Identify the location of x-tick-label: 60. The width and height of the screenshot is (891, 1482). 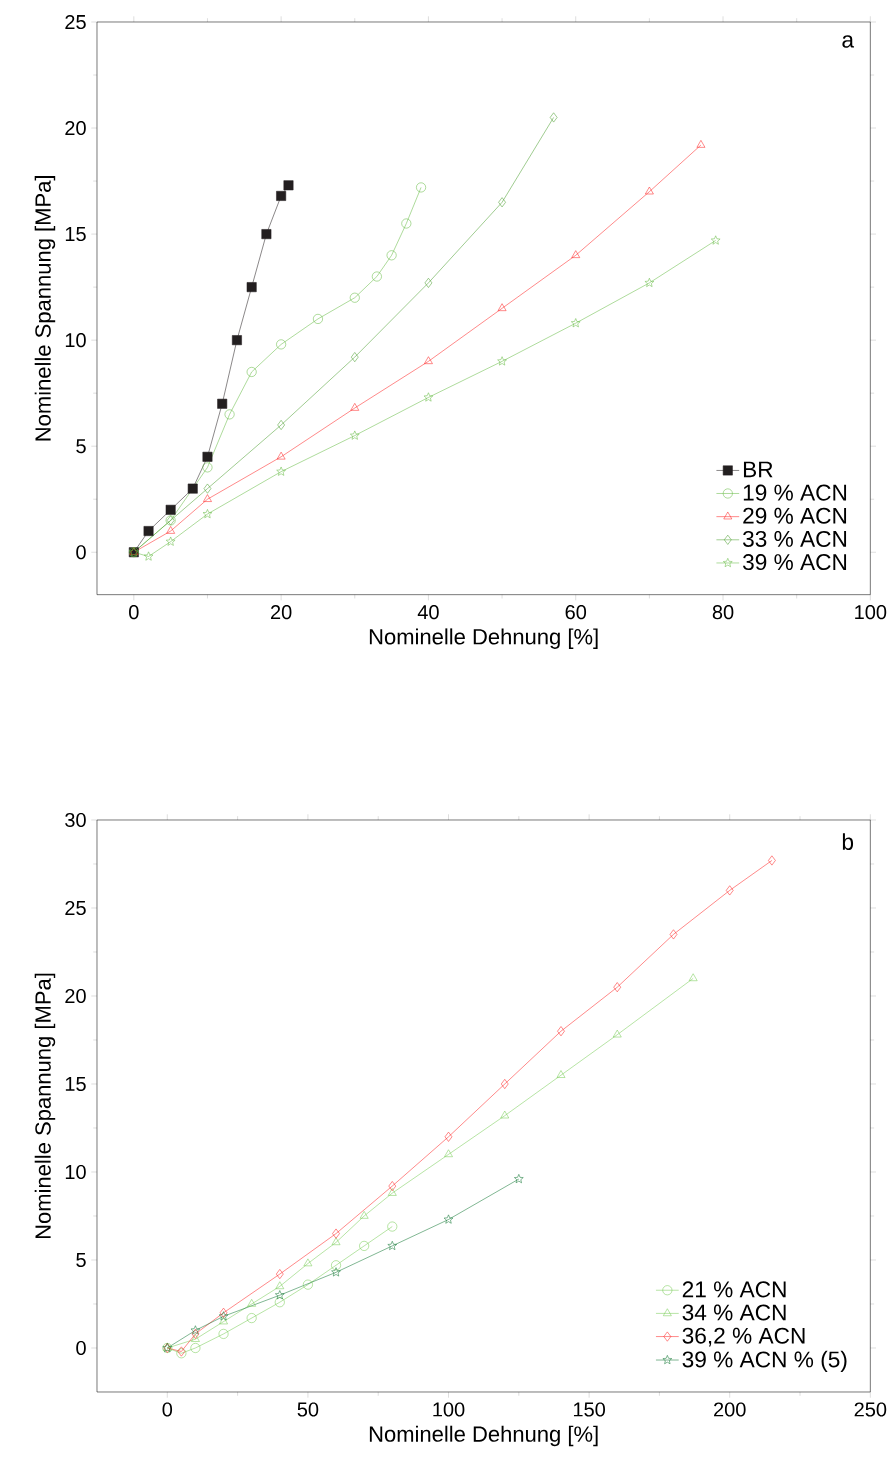
(575, 612).